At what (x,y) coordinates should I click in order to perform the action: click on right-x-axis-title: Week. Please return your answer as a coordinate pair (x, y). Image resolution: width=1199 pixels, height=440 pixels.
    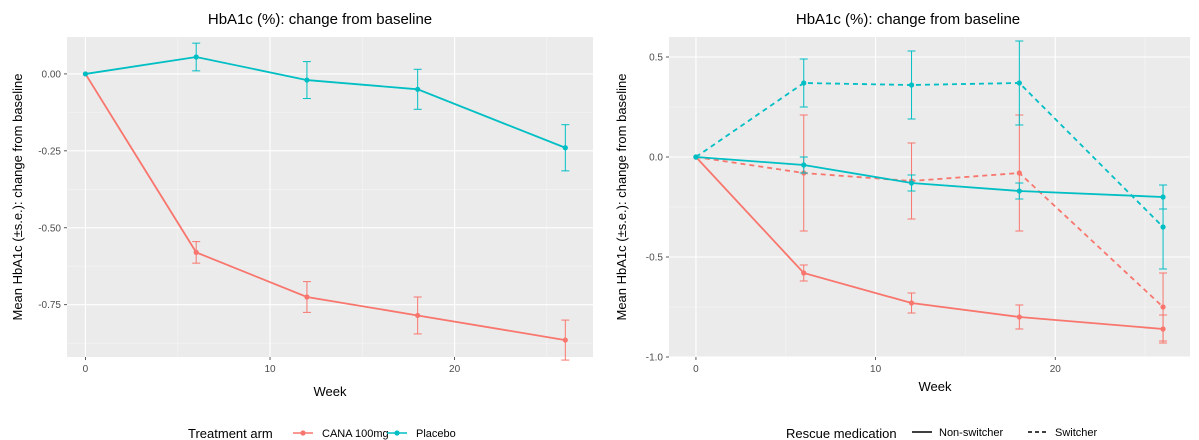
    Looking at the image, I should click on (935, 386).